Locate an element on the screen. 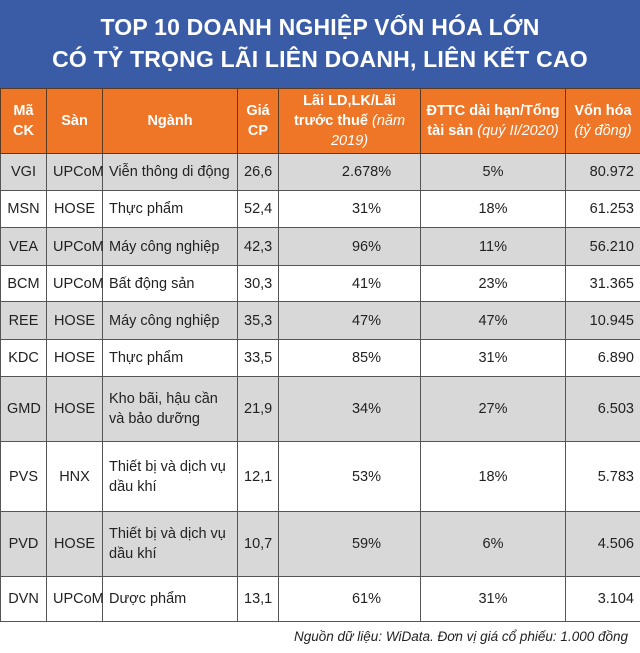 This screenshot has height=653, width=640. table-cell: HNX is located at coordinates (74, 476).